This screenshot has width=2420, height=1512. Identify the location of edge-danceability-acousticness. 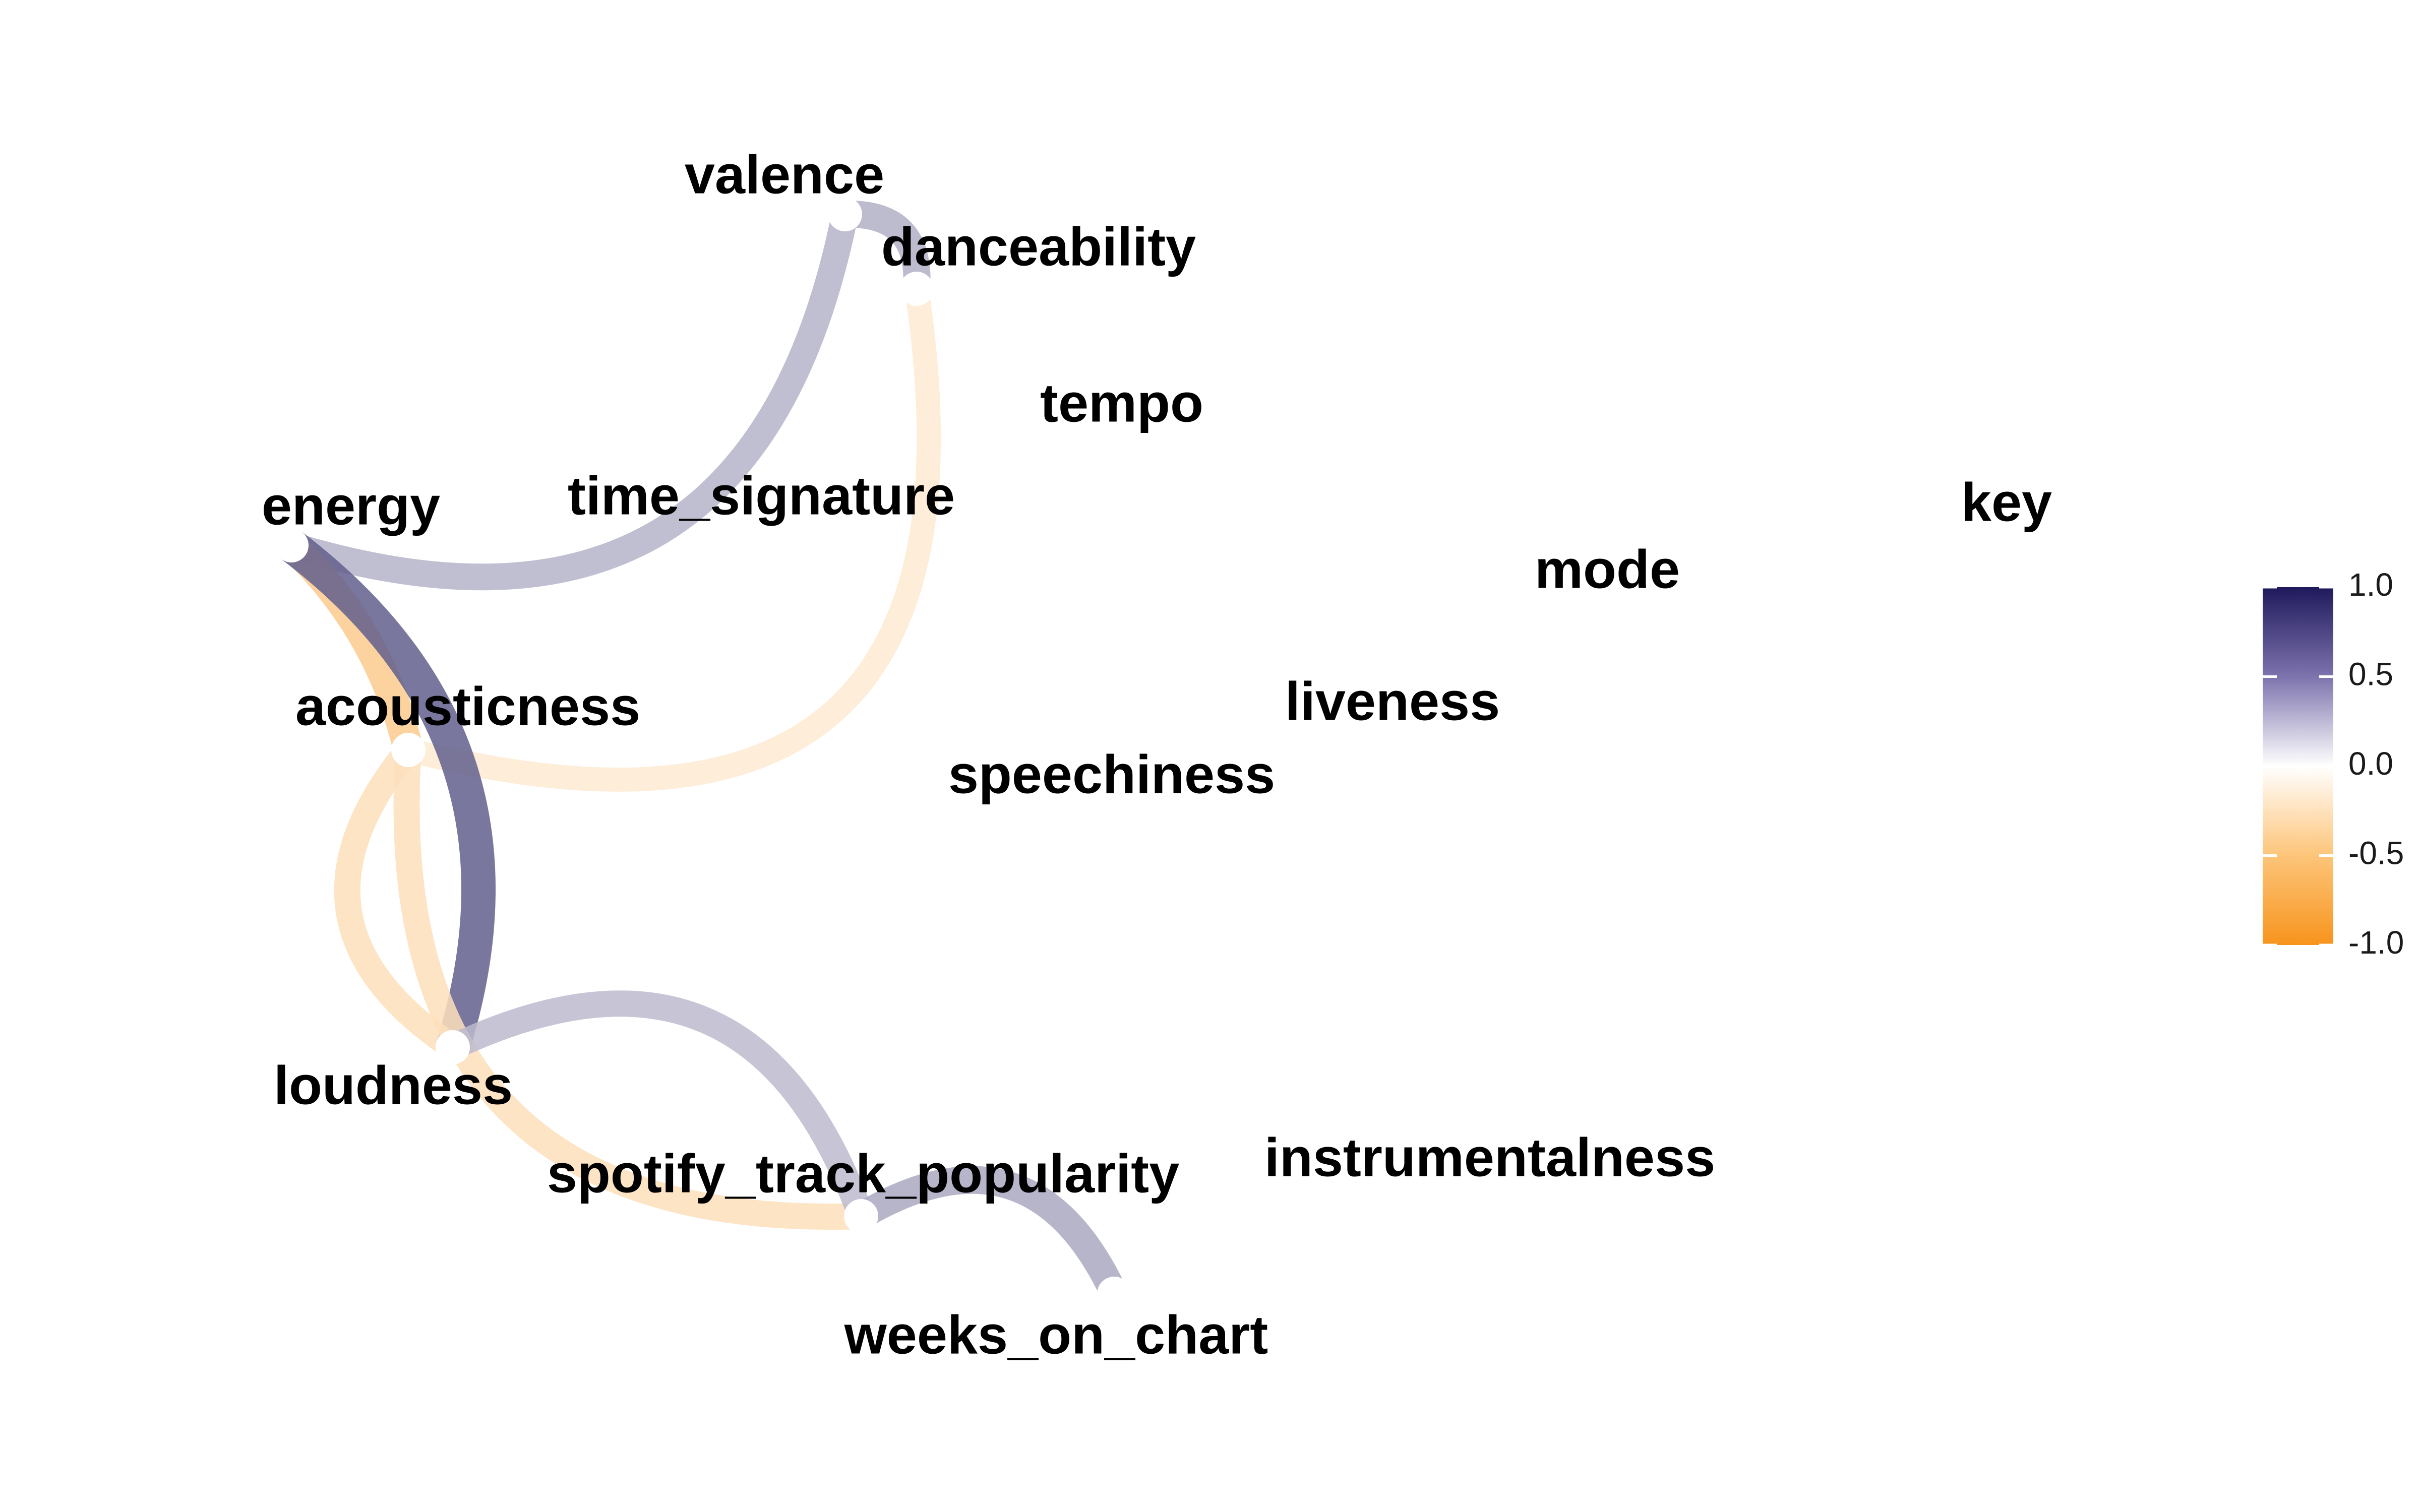
(673, 539).